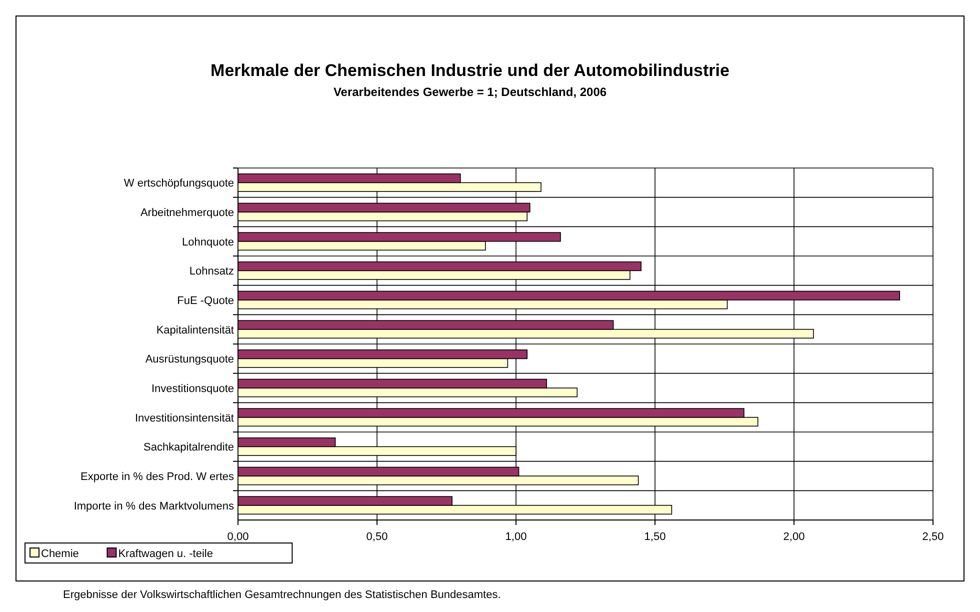 This screenshot has height=612, width=980. I want to click on text: Ergebnisse der Volkswirtschaftlichen Gesamtrechnungen des Statistischen Bundesamtes., so click(282, 595).